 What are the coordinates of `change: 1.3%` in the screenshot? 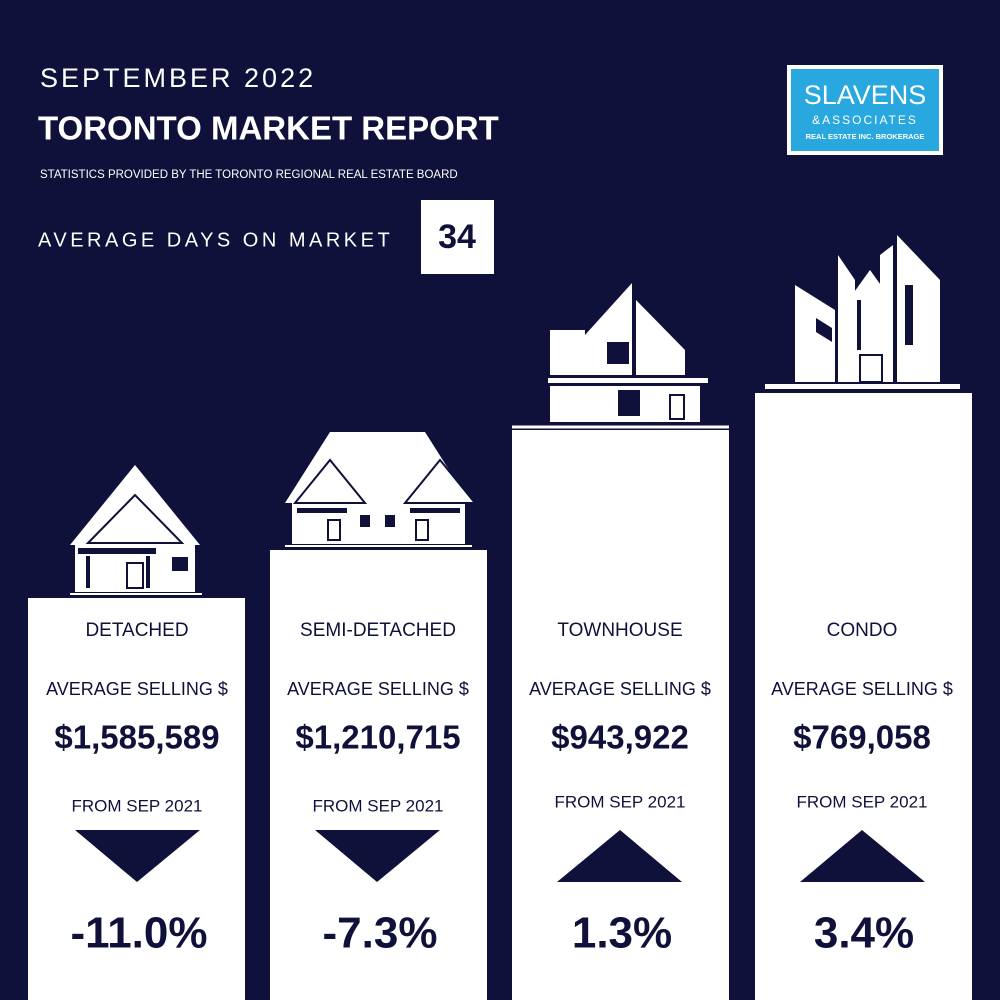 It's located at (622, 933).